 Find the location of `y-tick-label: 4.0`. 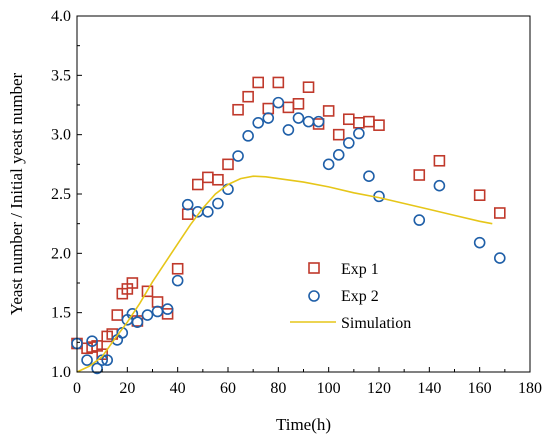

y-tick-label: 4.0 is located at coordinates (61, 16).